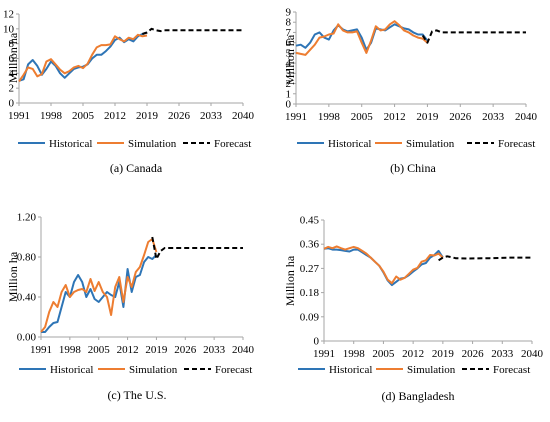  What do you see at coordinates (8, 15) in the screenshot?
I see `y-tick-label: 12` at bounding box center [8, 15].